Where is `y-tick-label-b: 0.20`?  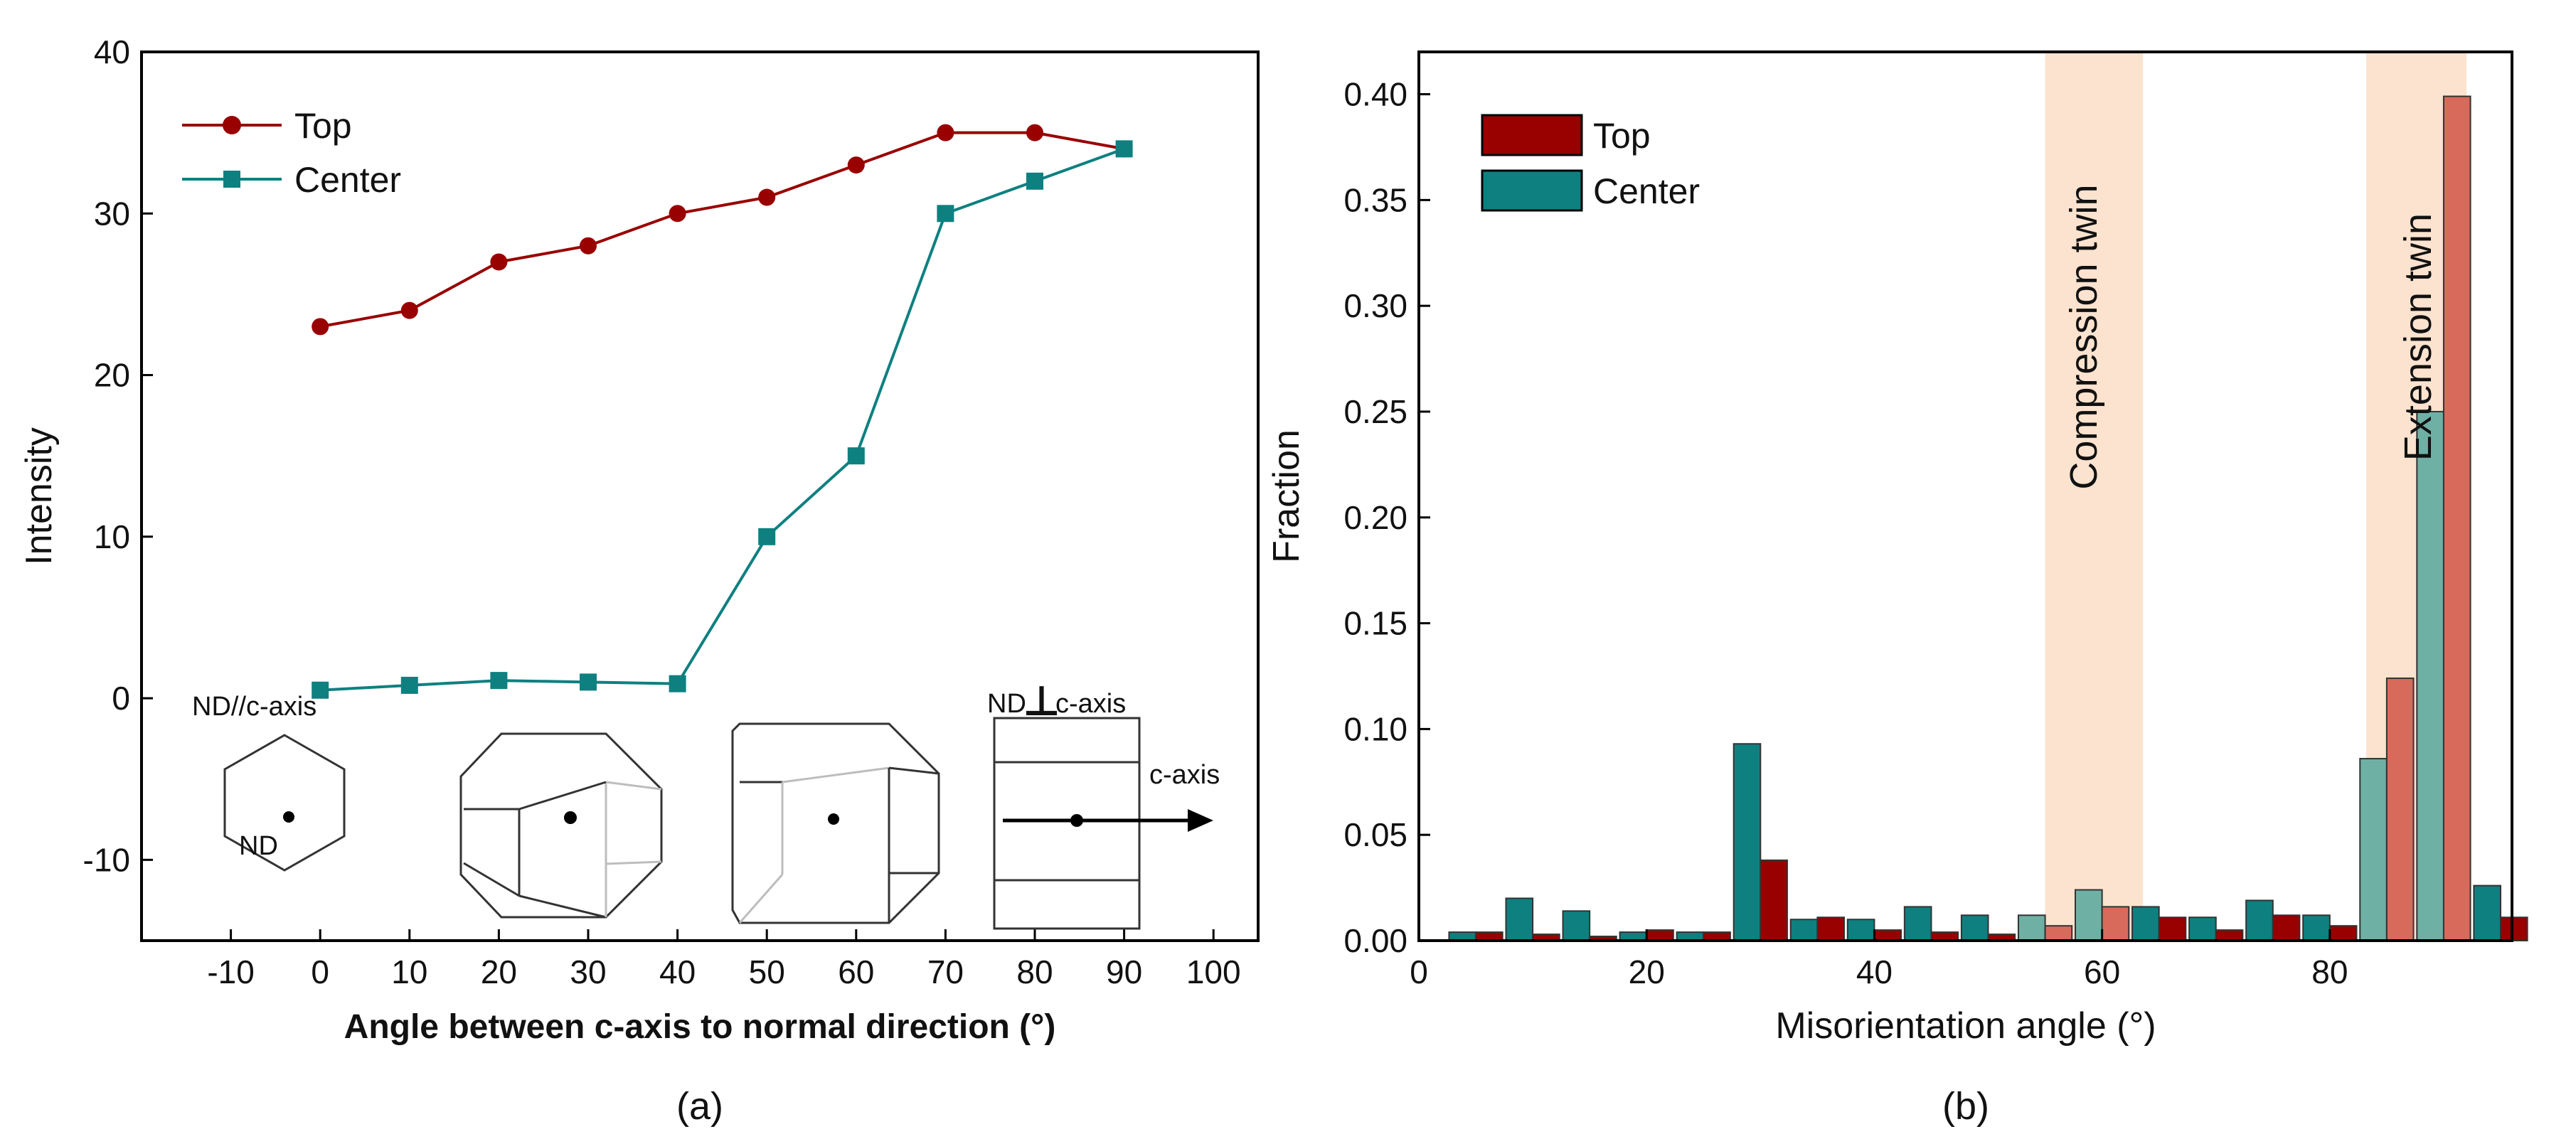
y-tick-label-b: 0.20 is located at coordinates (1375, 517).